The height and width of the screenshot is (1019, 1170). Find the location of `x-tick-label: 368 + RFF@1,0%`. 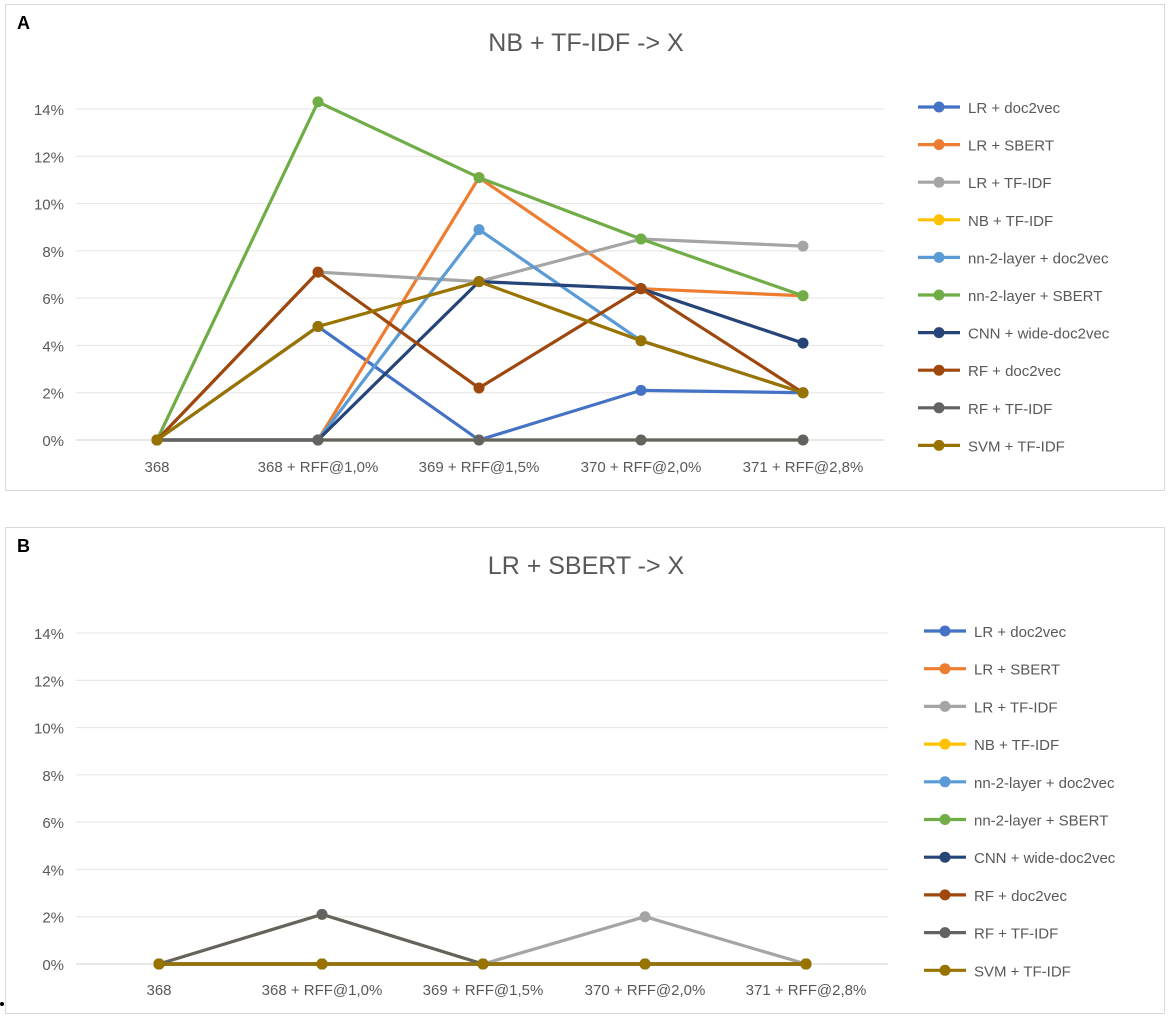

x-tick-label: 368 + RFF@1,0% is located at coordinates (318, 467).